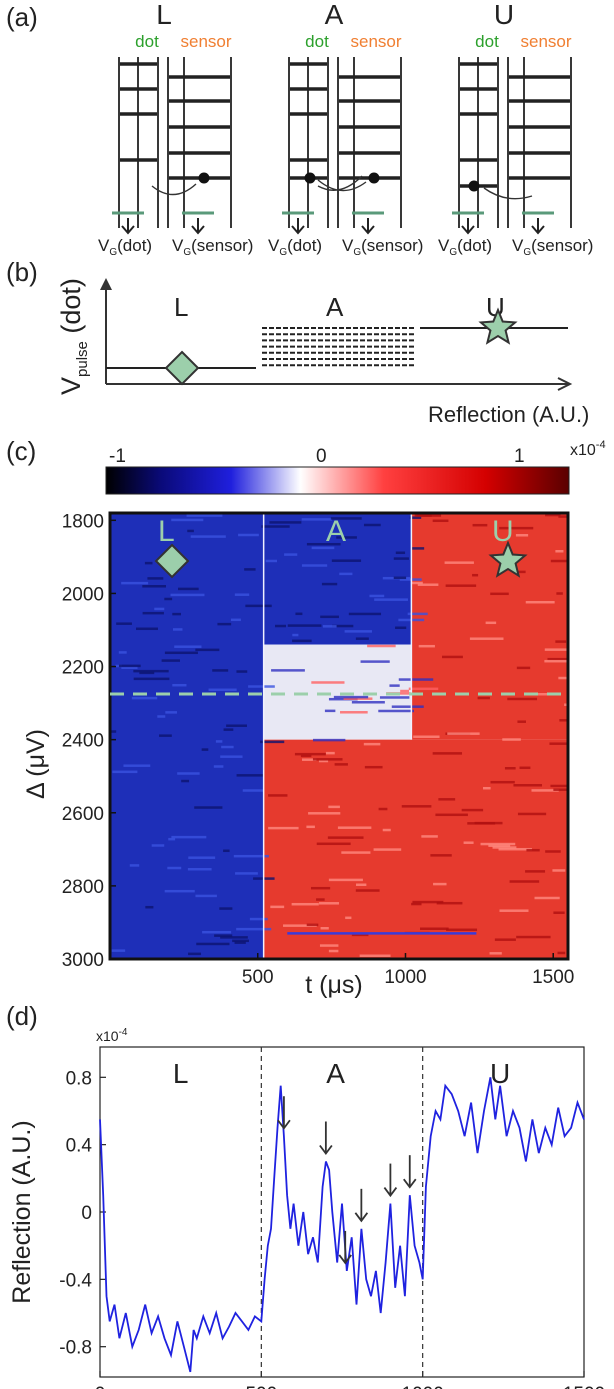 The height and width of the screenshot is (1389, 614). Describe the element at coordinates (83, 814) in the screenshot. I see `y-tick-label: 2600` at that location.